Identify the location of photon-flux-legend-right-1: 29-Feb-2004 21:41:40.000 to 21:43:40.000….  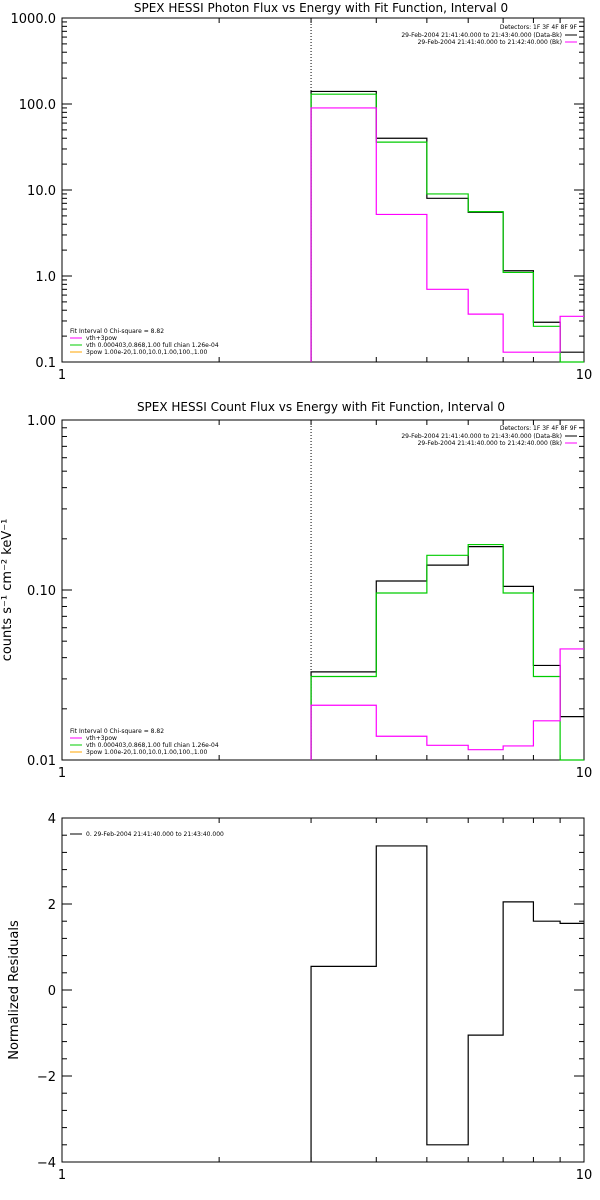
(481, 35).